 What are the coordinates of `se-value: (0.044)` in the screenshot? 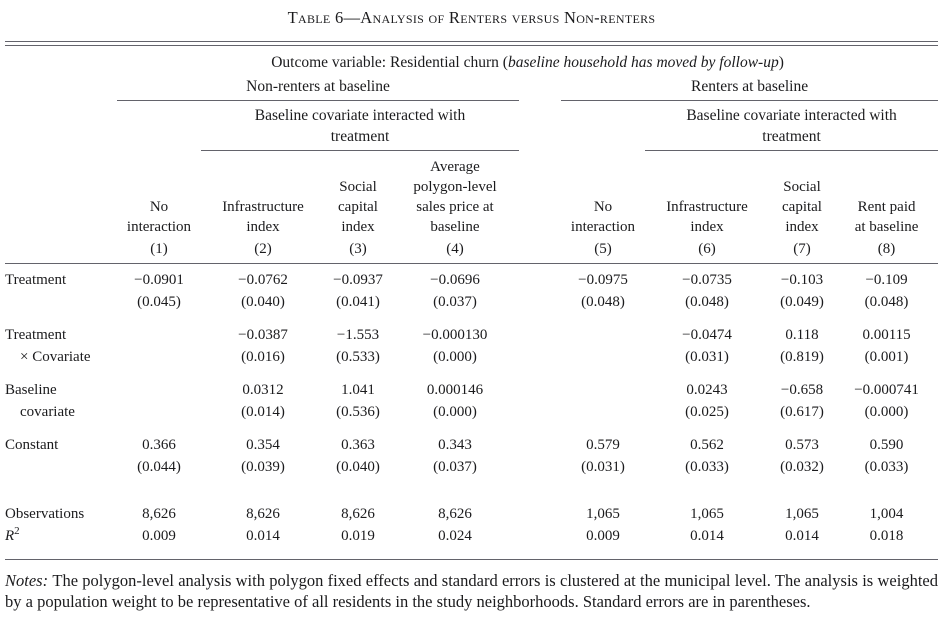 It's located at (159, 467).